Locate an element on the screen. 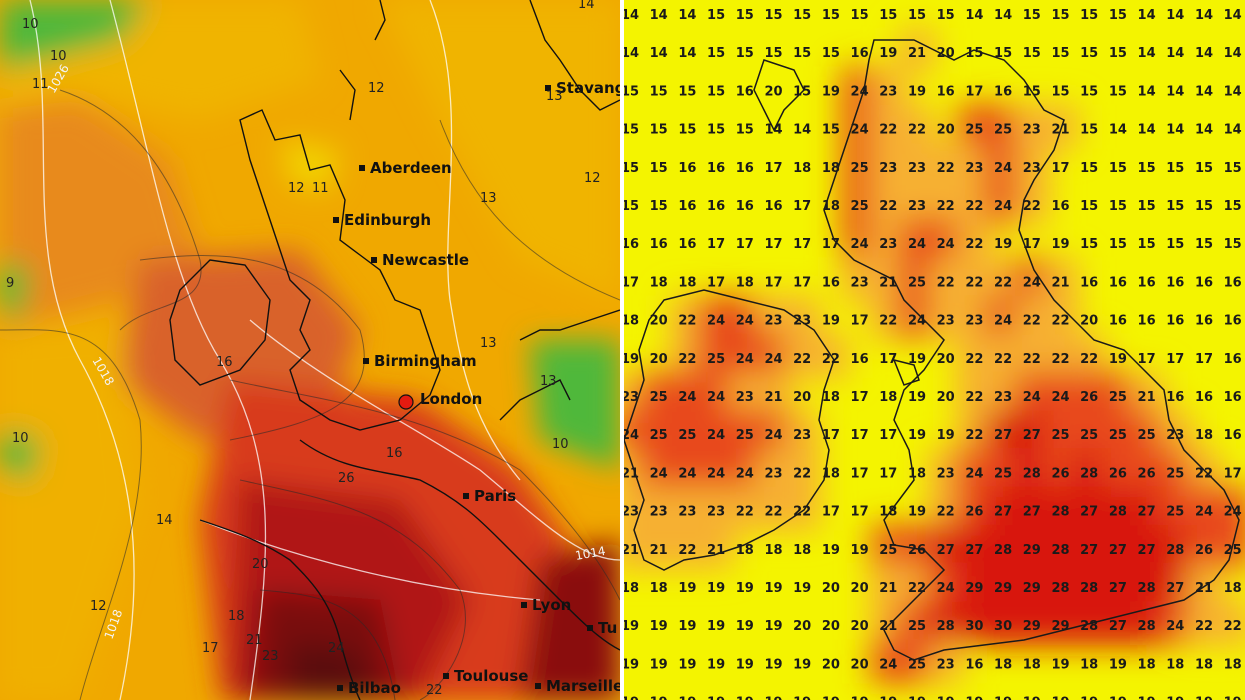  city-label: Birmingham is located at coordinates (425, 361).